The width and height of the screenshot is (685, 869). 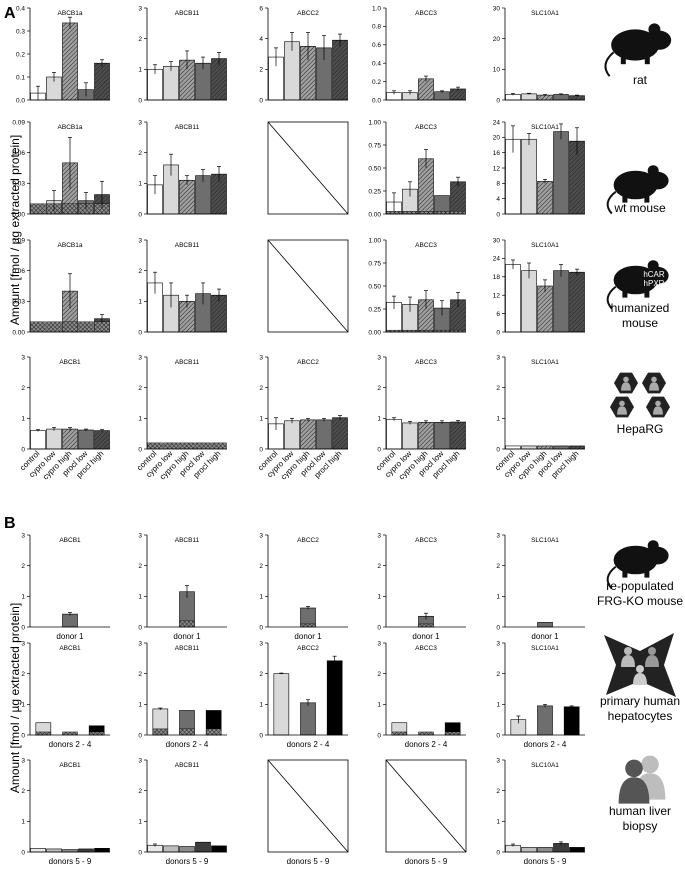 I want to click on organism-icon, so click(x=640, y=395).